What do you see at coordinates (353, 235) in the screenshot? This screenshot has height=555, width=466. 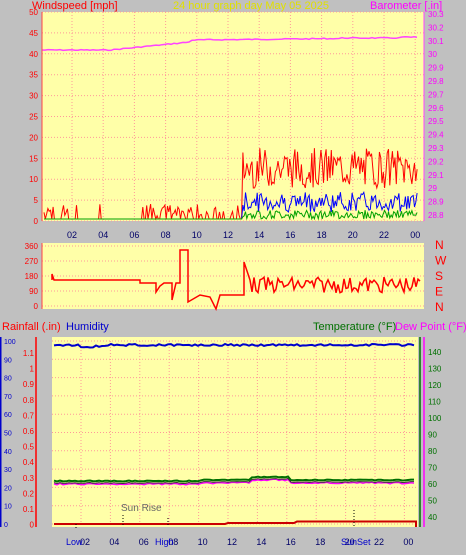 I see `wind-x-tick: 20` at bounding box center [353, 235].